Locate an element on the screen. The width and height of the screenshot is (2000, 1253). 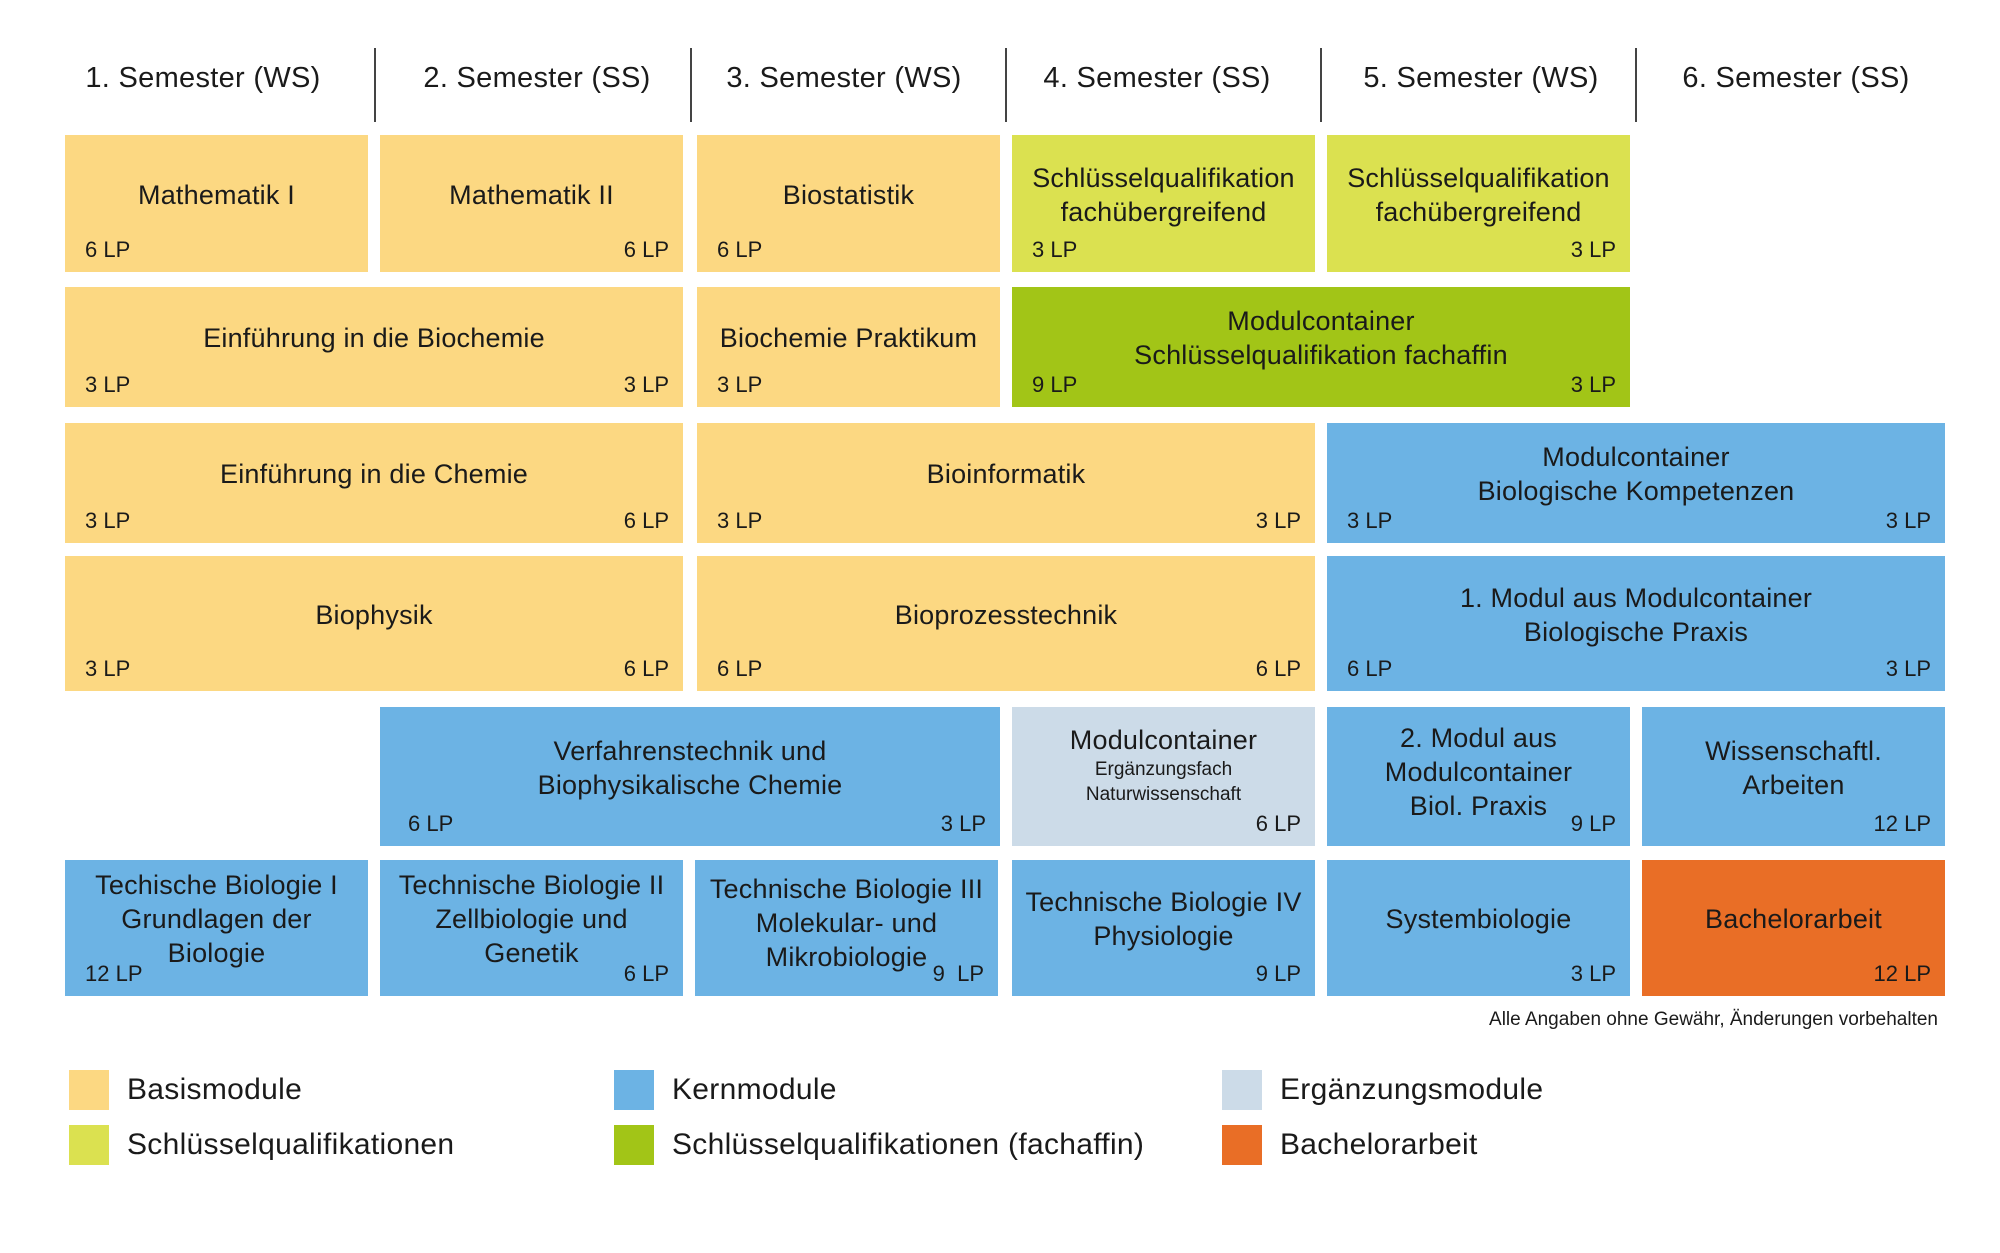
legend-label: Ergänzungsmodule is located at coordinates (1412, 1089).